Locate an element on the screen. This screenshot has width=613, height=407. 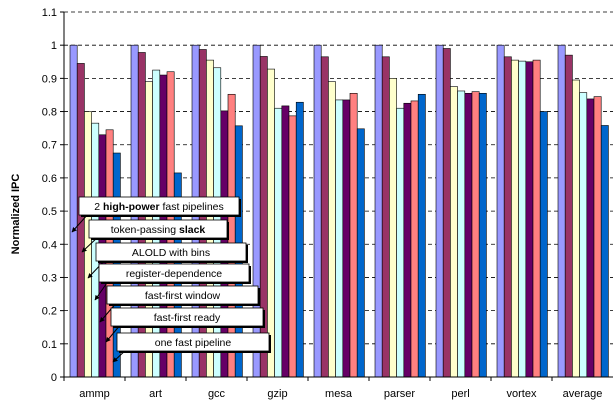
legend-entry: fast-first window is located at coordinates (183, 296).